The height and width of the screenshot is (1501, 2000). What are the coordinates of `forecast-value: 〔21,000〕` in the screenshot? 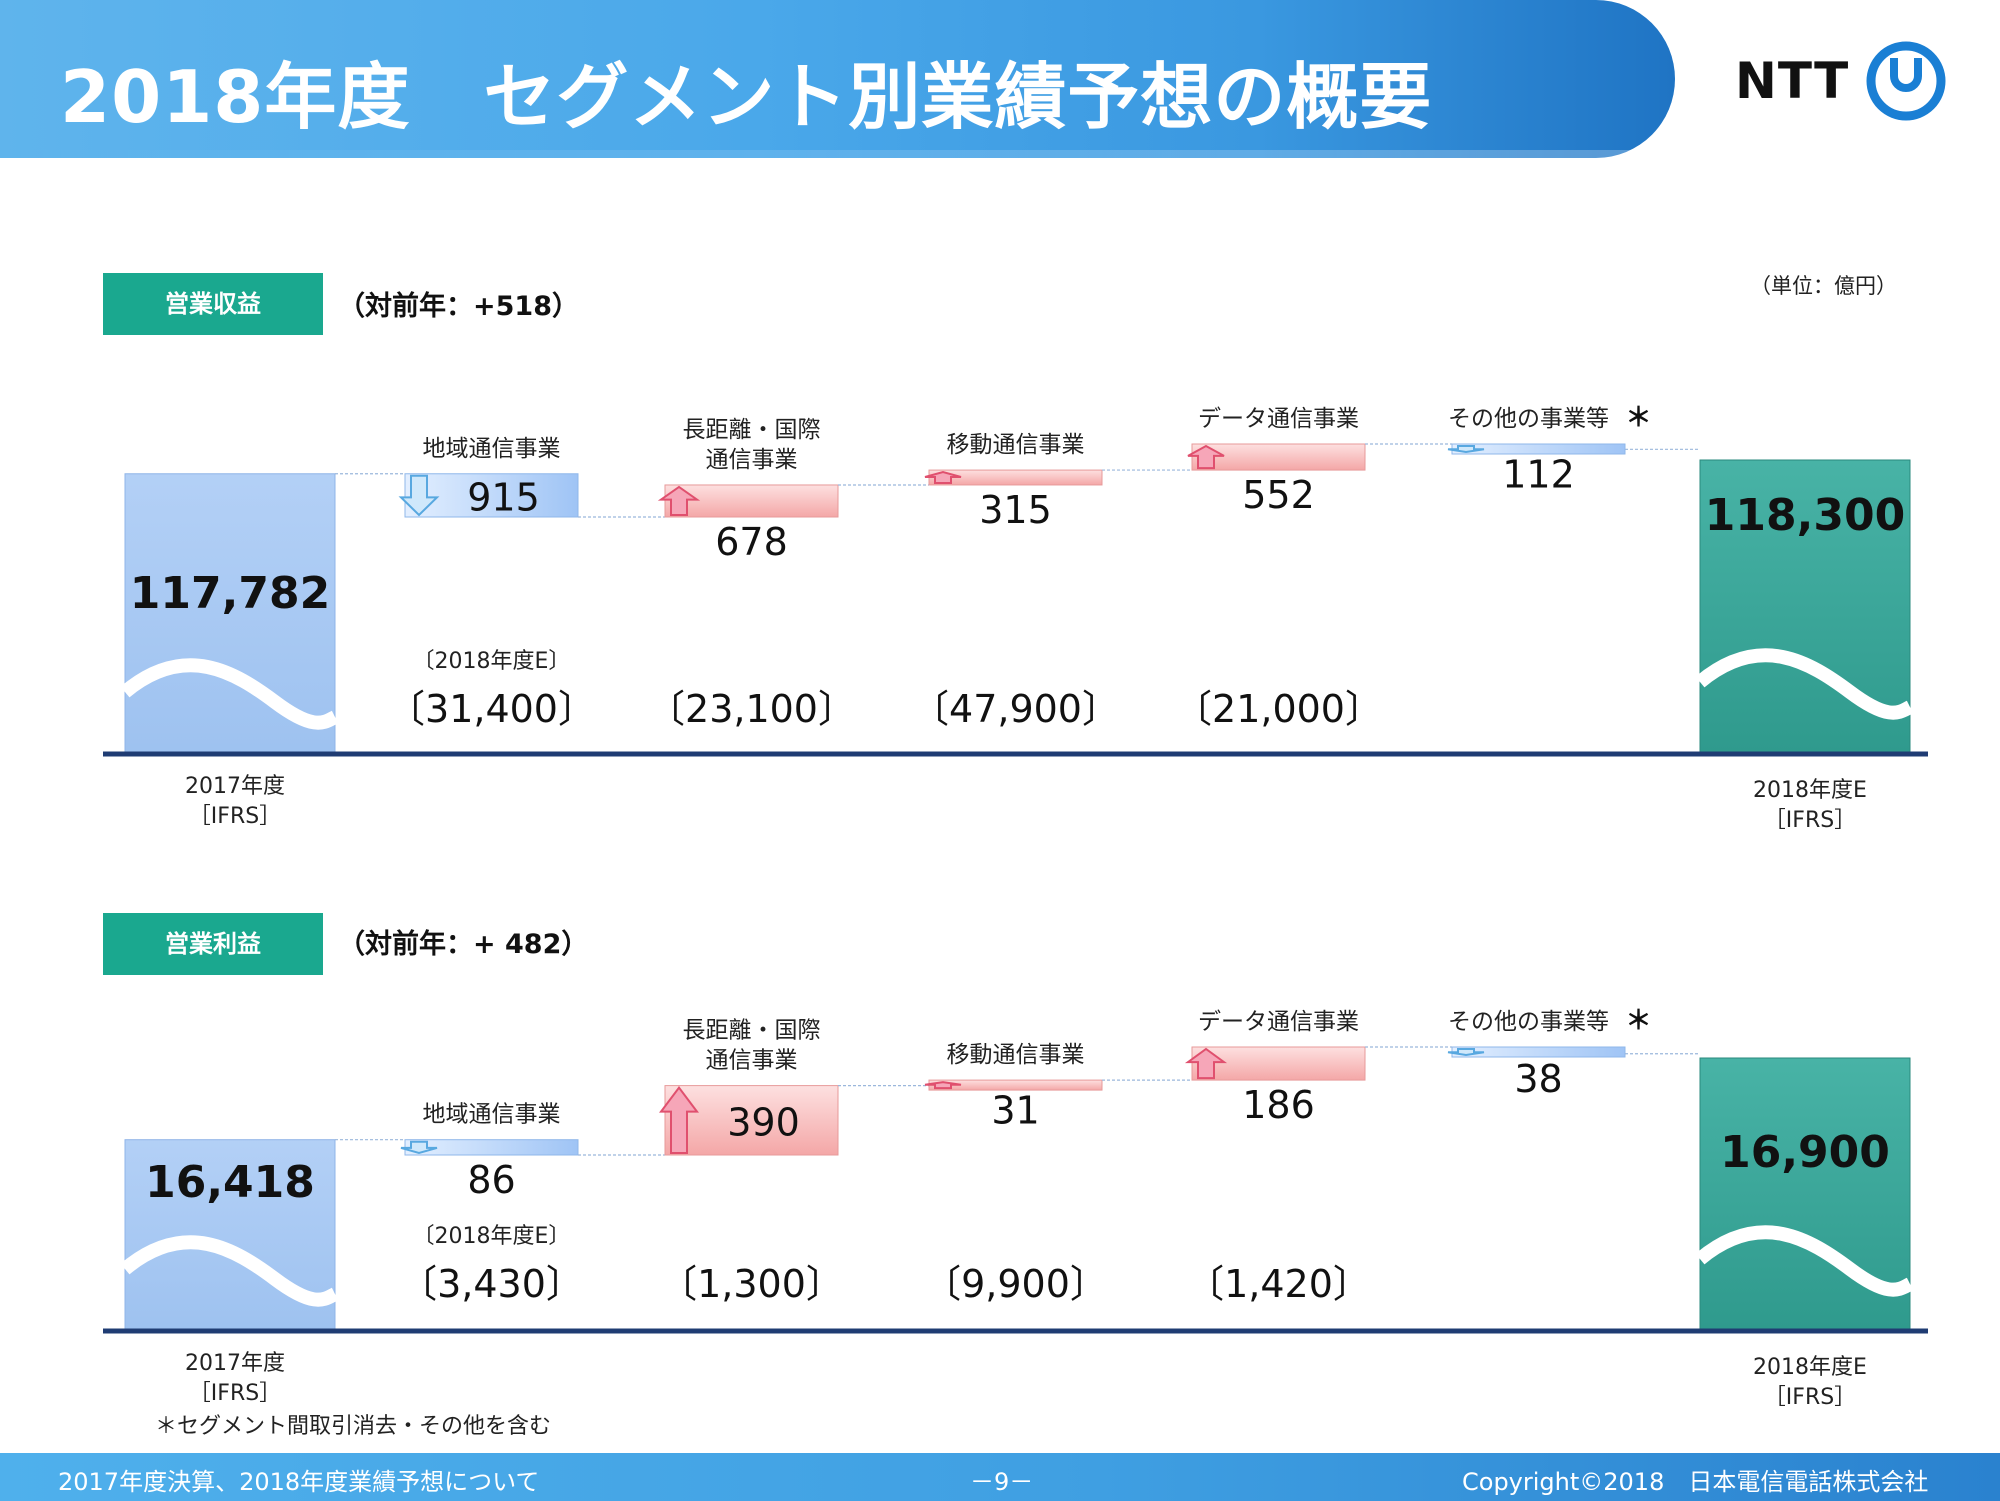 It's located at (1278, 709).